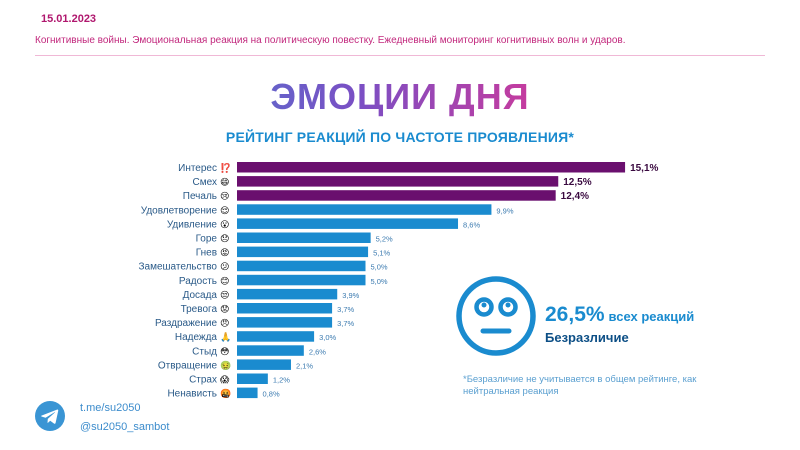 Image resolution: width=800 pixels, height=450 pixels. I want to click on value-label: 5,1%, so click(381, 253).